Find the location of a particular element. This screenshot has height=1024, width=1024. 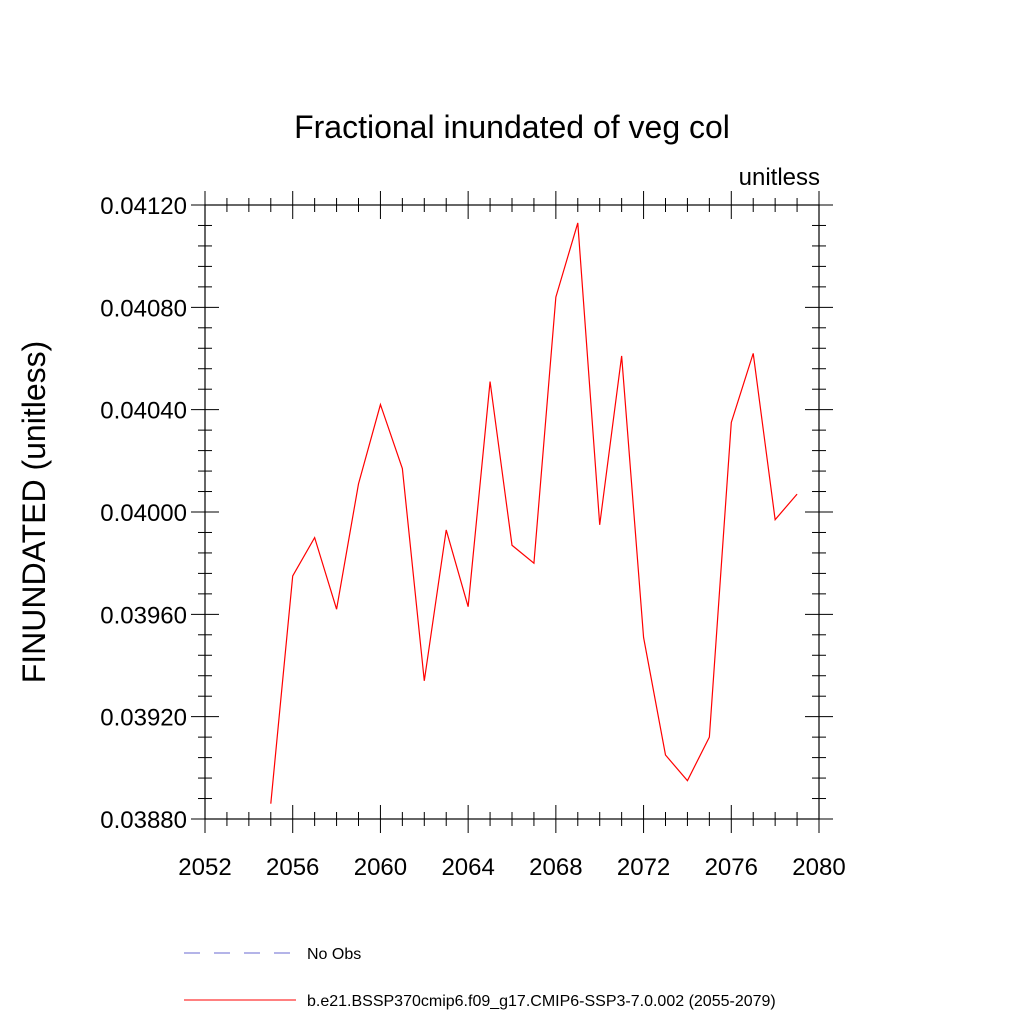

y-tick-label: 0.03960 is located at coordinates (143, 615).